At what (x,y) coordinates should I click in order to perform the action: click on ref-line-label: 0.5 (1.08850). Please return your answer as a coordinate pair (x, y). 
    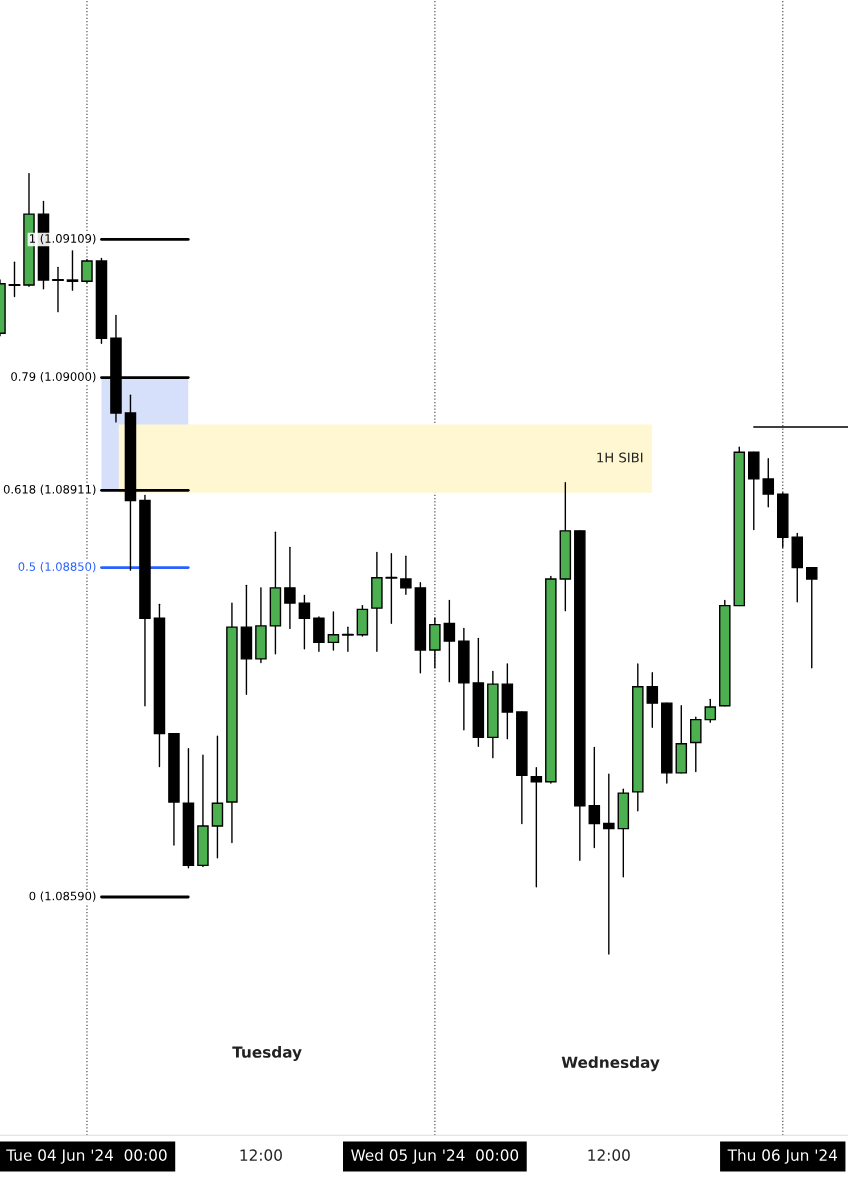
    Looking at the image, I should click on (57, 567).